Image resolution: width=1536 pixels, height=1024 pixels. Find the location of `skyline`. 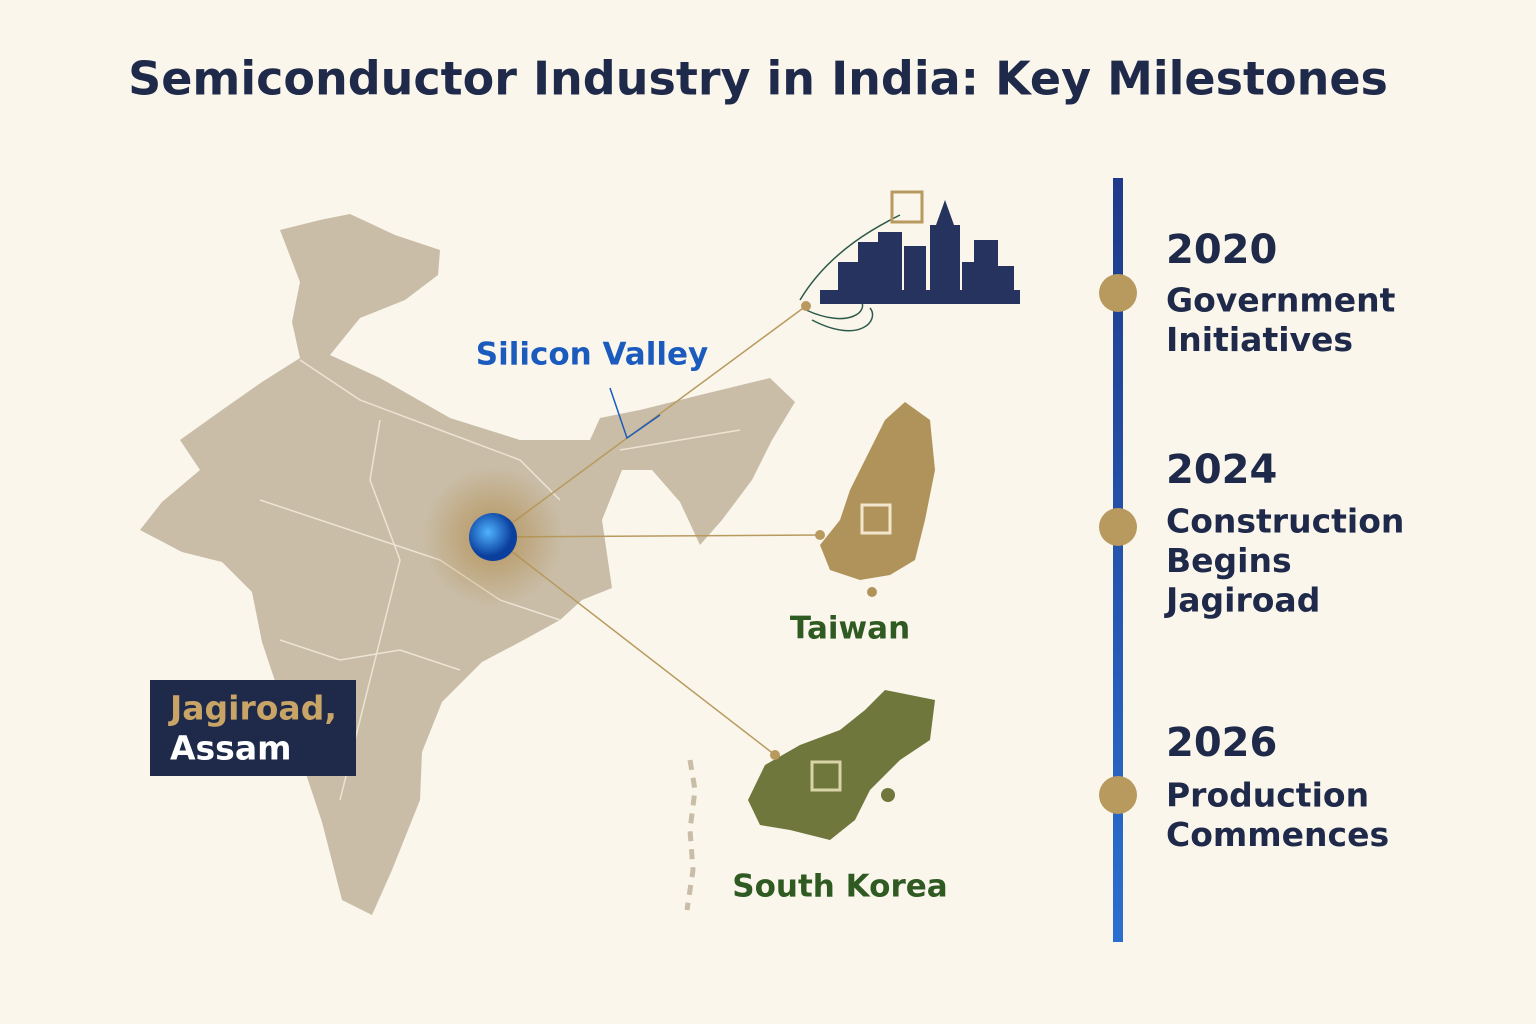

skyline is located at coordinates (920, 252).